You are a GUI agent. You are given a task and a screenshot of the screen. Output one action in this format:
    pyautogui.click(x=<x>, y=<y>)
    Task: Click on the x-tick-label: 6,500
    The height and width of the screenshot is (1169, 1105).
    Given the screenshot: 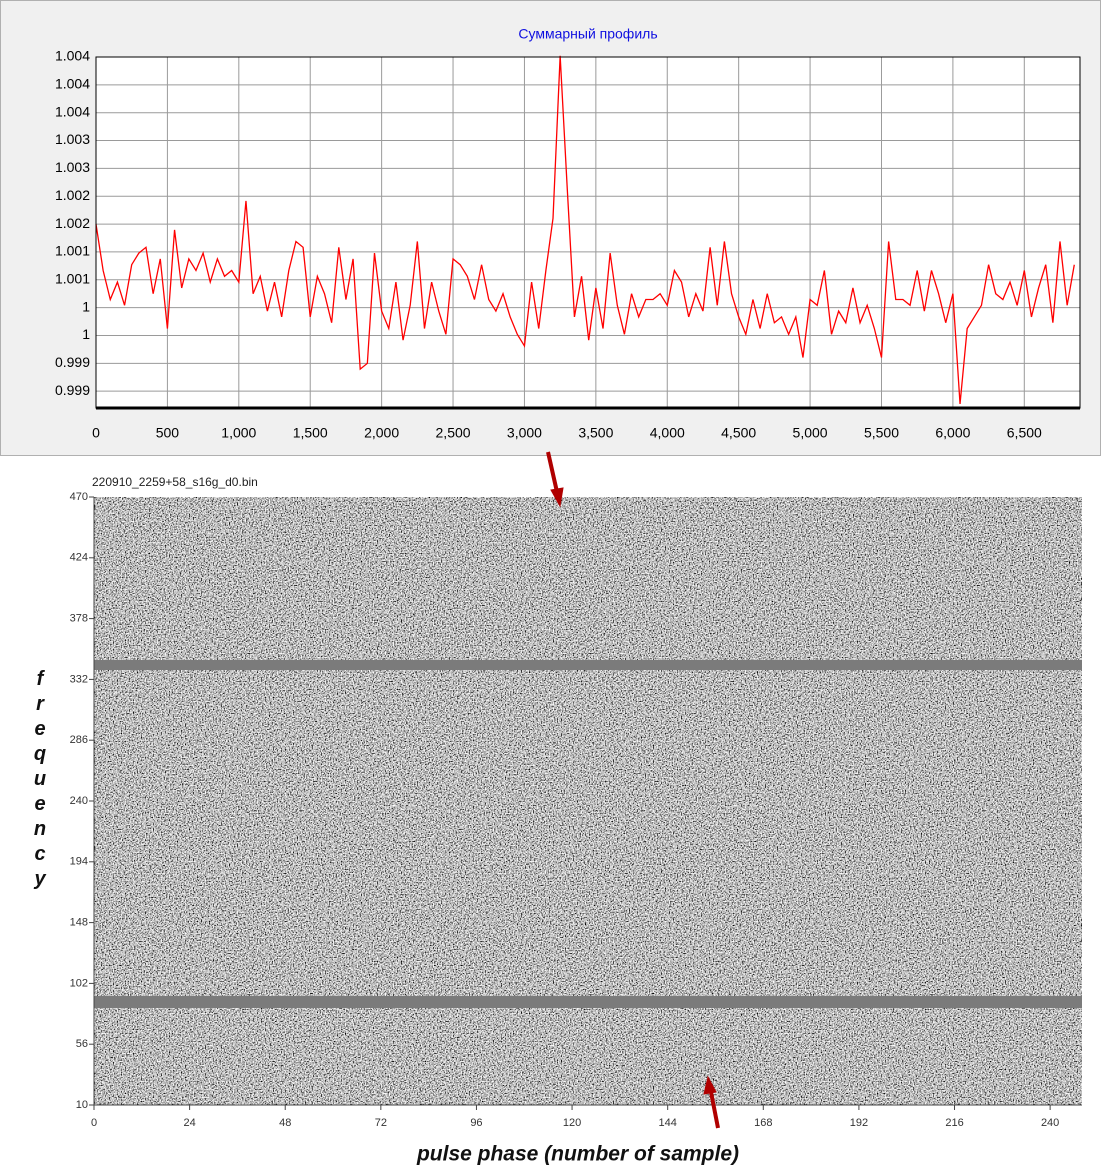 What is the action you would take?
    pyautogui.click(x=1024, y=433)
    